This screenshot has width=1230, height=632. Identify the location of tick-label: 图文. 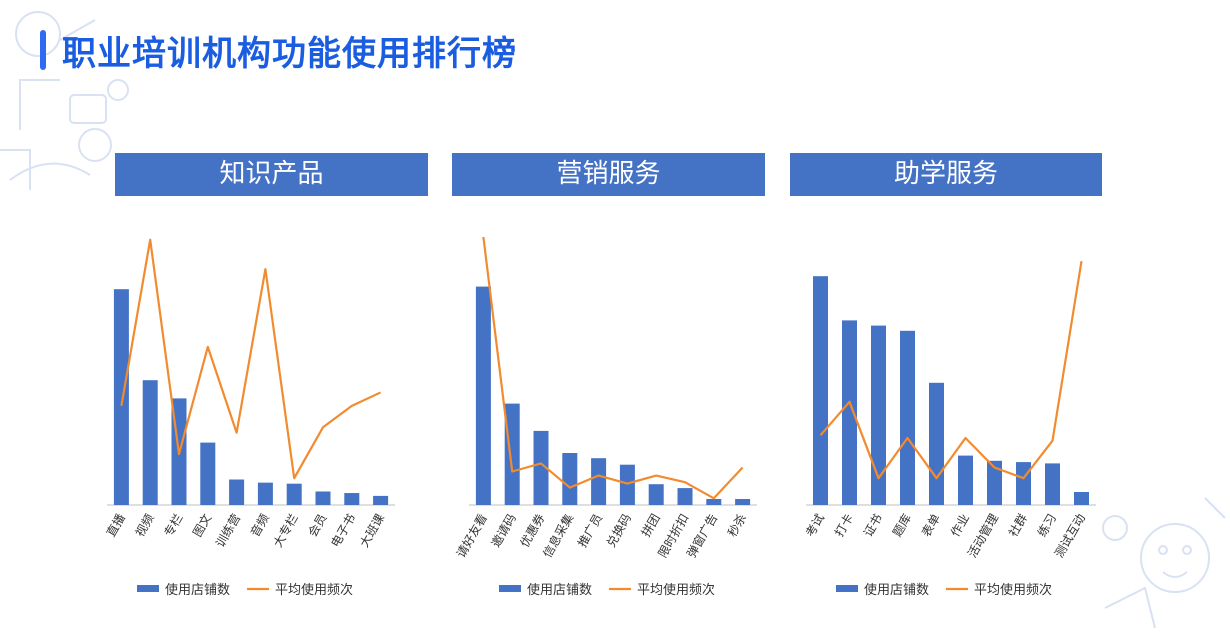
(201, 525).